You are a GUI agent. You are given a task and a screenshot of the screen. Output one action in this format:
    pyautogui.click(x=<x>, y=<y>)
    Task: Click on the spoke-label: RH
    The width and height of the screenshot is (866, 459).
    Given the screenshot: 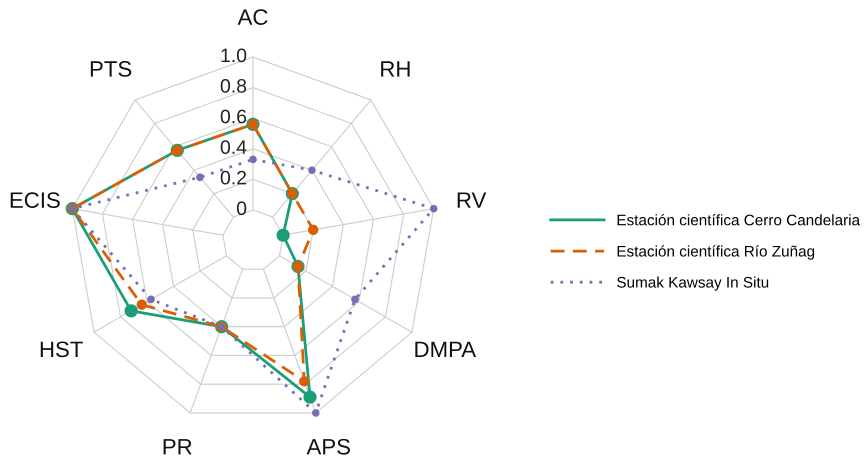 What is the action you would take?
    pyautogui.click(x=395, y=69)
    